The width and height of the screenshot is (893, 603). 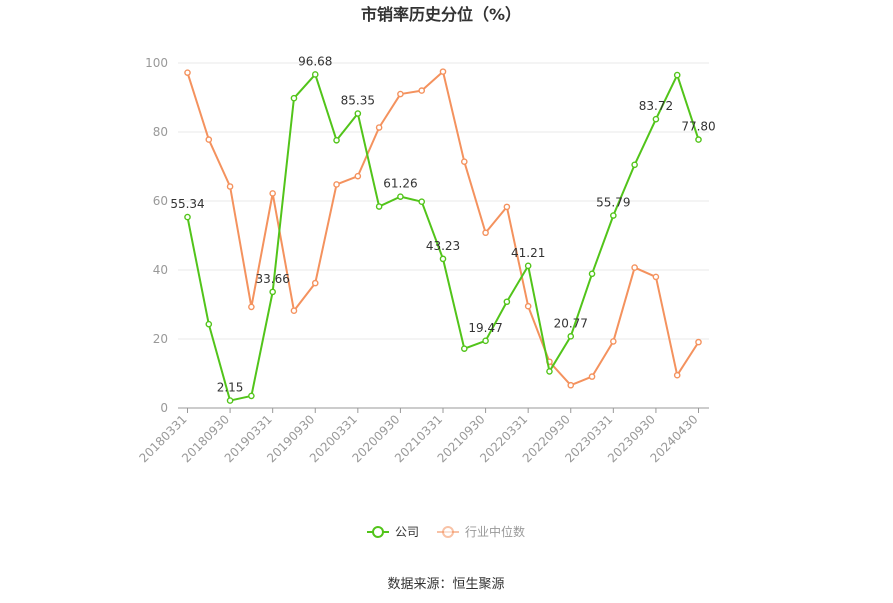 I want to click on chart-title: 市销率历史分位（%）, so click(x=441, y=14).